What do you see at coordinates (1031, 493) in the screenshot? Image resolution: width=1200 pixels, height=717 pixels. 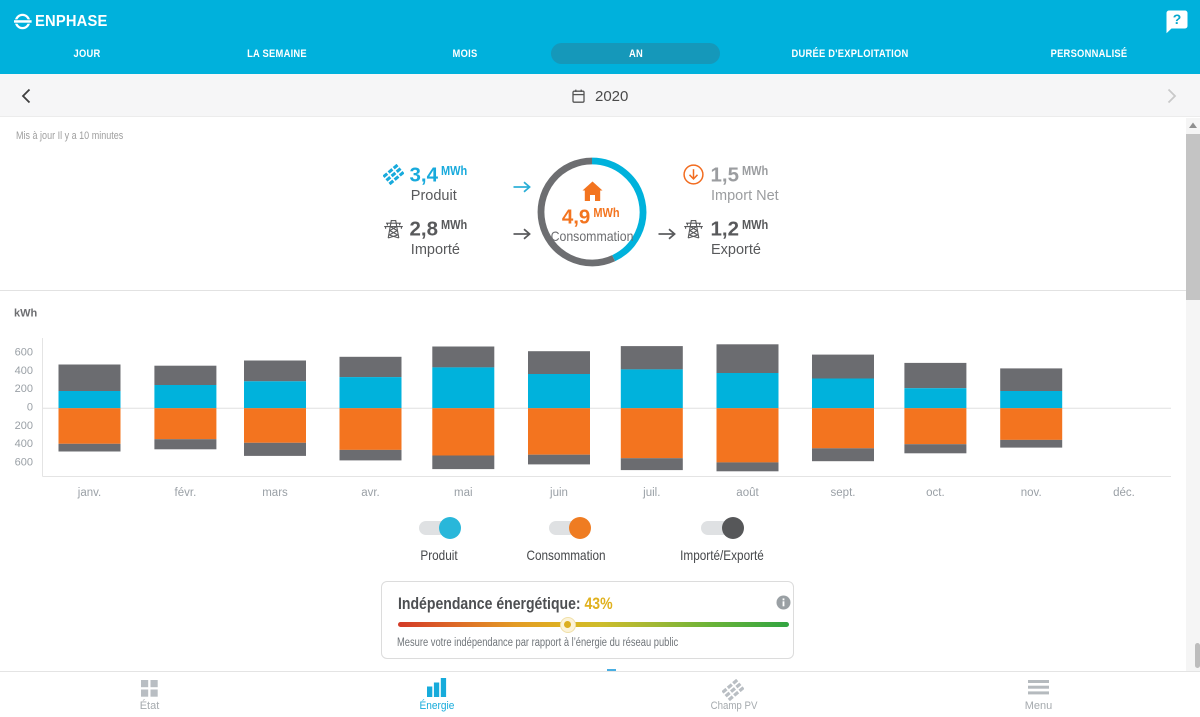 I see `svg-text: nov.` at bounding box center [1031, 493].